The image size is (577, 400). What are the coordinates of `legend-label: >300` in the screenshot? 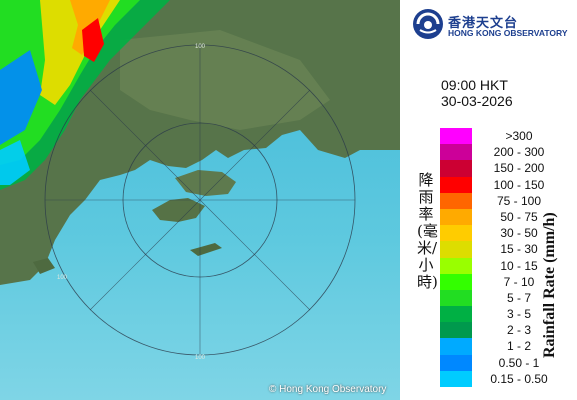 It's located at (519, 136).